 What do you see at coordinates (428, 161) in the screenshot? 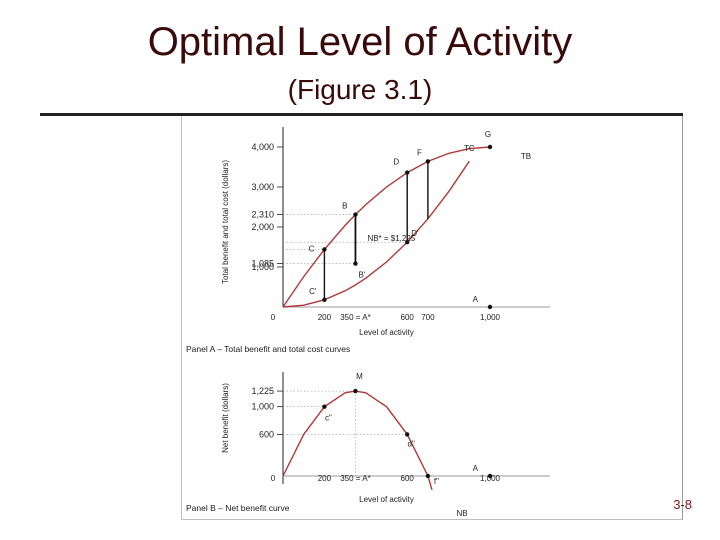
I see `panel-a-point-f` at bounding box center [428, 161].